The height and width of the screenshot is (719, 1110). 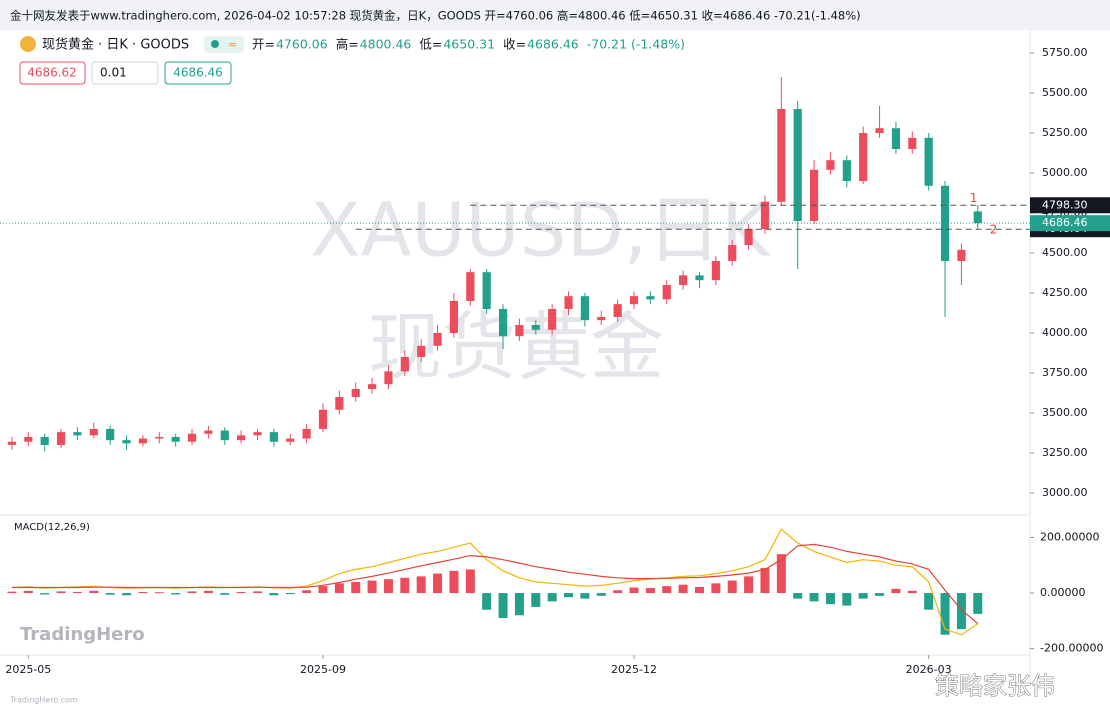 What do you see at coordinates (323, 669) in the screenshot?
I see `x-tick-label: 2025-09` at bounding box center [323, 669].